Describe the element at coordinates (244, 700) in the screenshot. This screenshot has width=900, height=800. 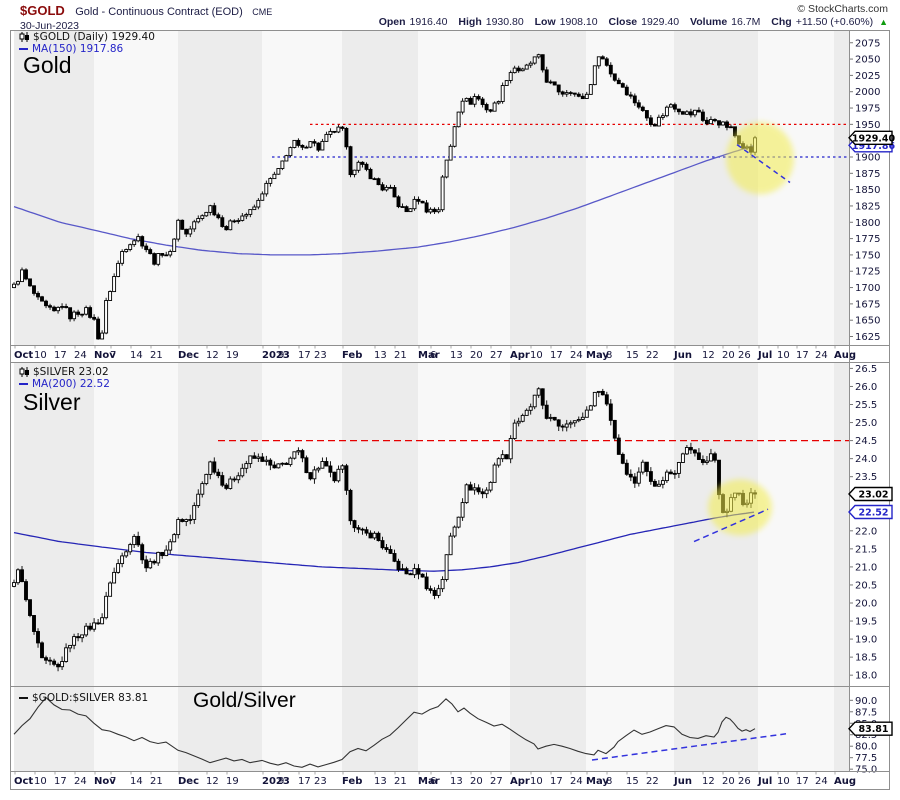
I see `ratio-annotation: Gold/Silver` at that location.